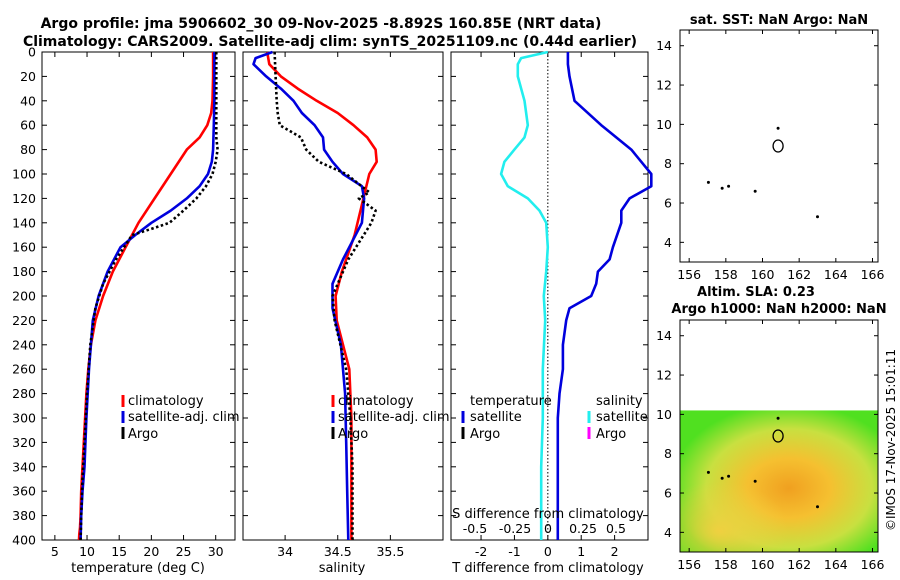 The height and width of the screenshot is (580, 900). I want to click on depth-tick-label: 80, so click(28, 149).